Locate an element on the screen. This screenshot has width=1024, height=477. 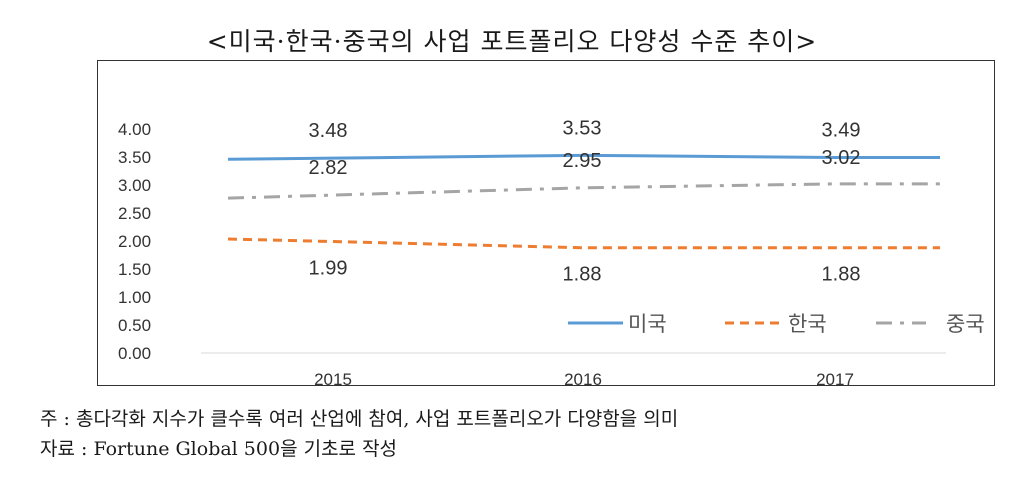
y-axis: 0.00 0.50 1.00 1.50 2.00 2.50 3.00 3.50 4.00 is located at coordinates (134, 241).